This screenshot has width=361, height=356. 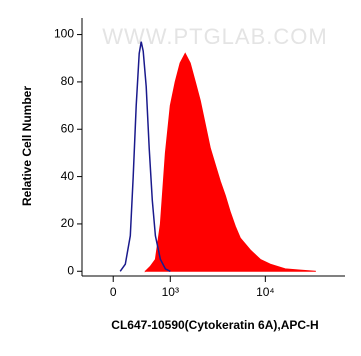 What do you see at coordinates (113, 292) in the screenshot?
I see `x-tick-label: 0` at bounding box center [113, 292].